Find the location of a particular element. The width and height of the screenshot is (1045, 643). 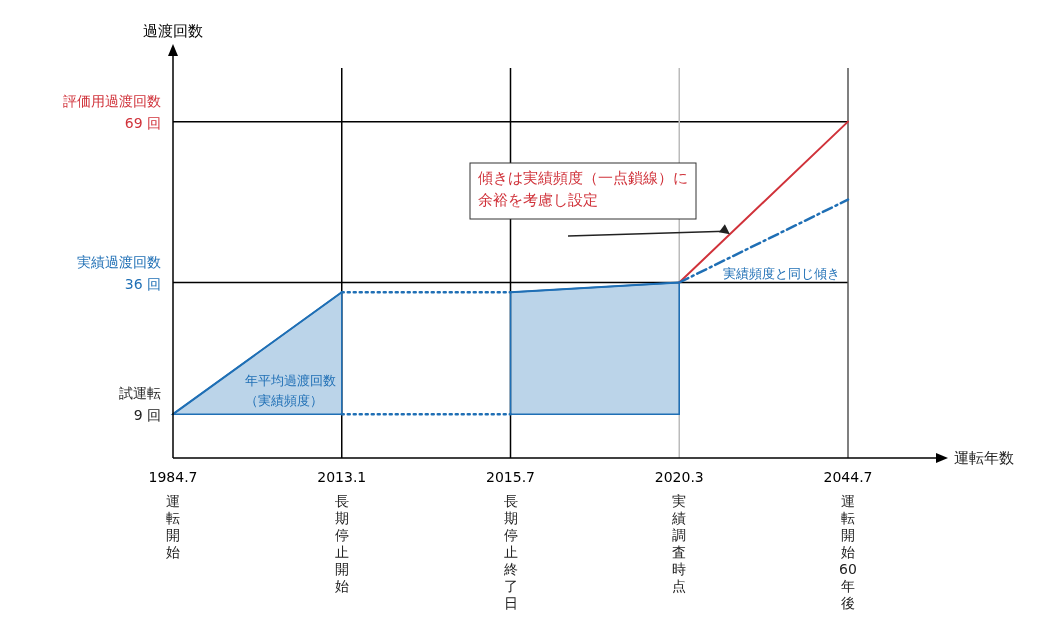

x-tick-label: 2044.7 is located at coordinates (848, 477).